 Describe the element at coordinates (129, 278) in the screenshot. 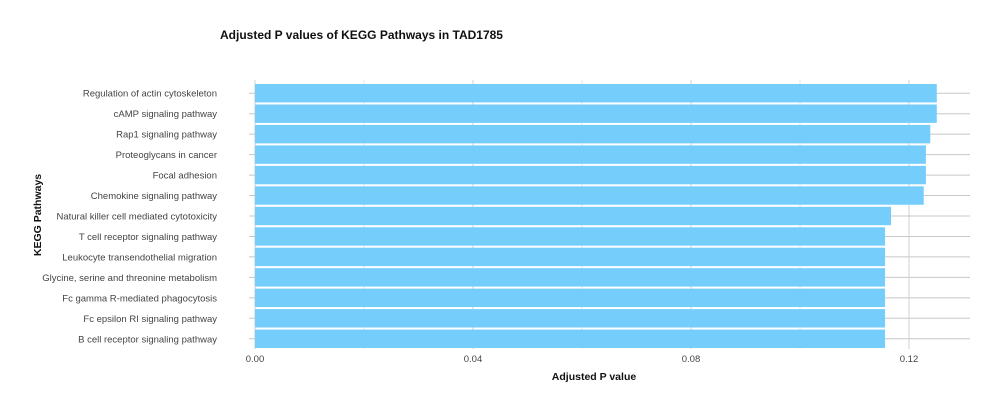

I see `y-tick-label: Glycine, serine and threonine metabolism` at that location.